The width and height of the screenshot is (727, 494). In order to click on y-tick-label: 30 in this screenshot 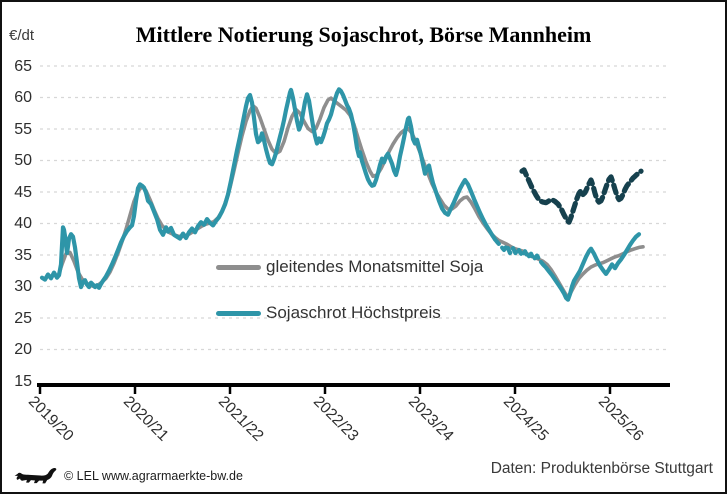, I will do `click(23, 286)`.